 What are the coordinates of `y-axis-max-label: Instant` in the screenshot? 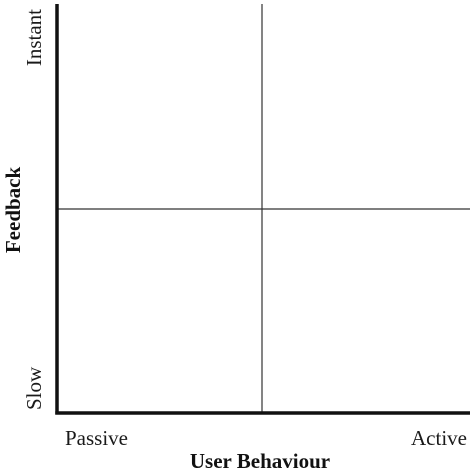 It's located at (34, 37).